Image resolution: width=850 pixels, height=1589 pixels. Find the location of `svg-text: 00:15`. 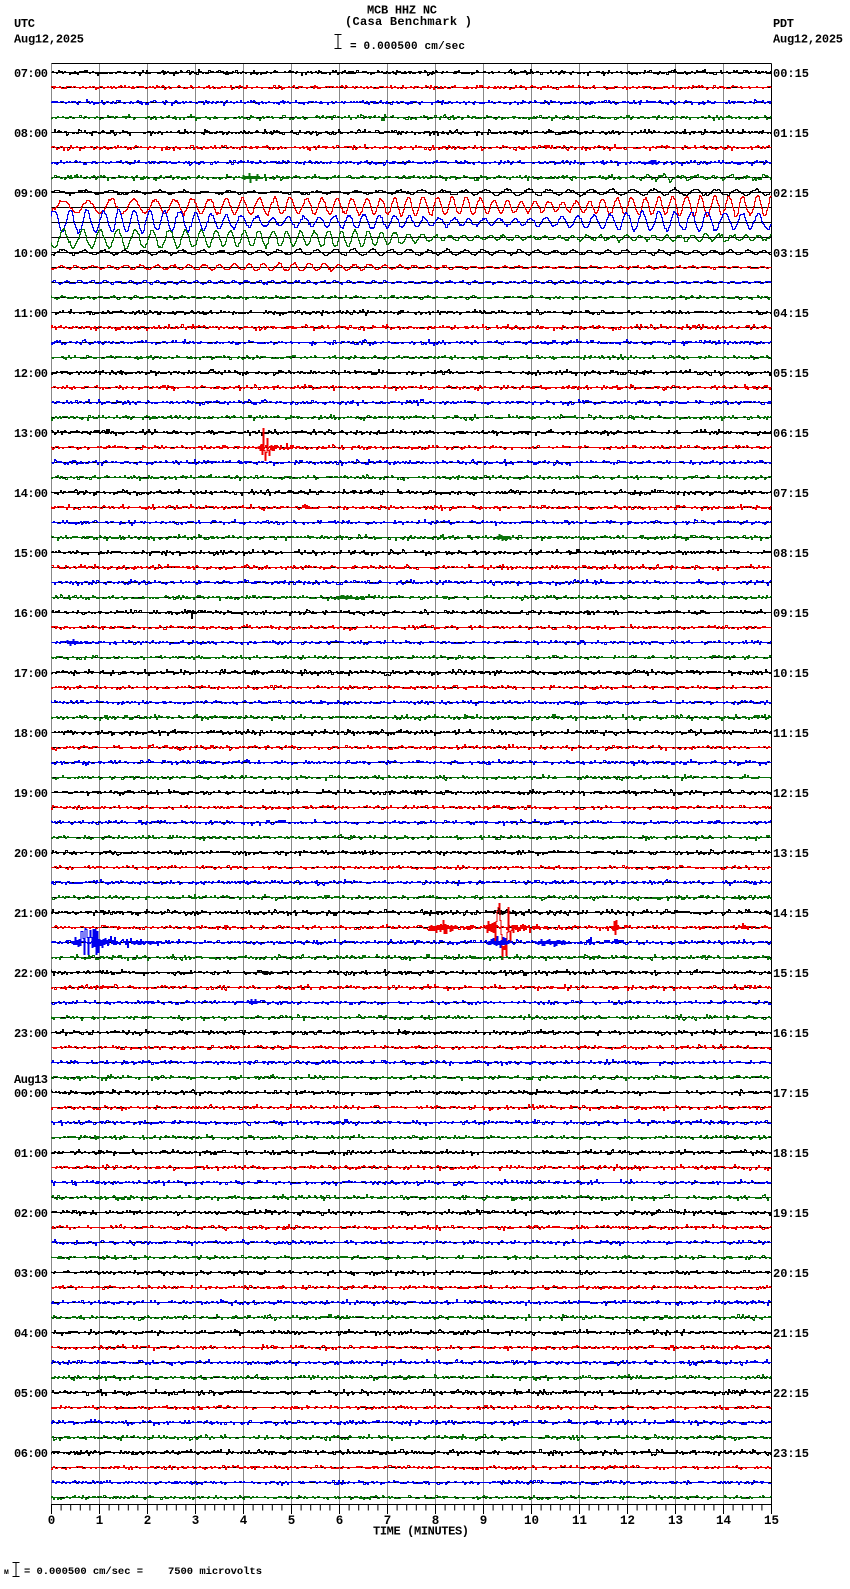

svg-text: 00:15 is located at coordinates (791, 74).